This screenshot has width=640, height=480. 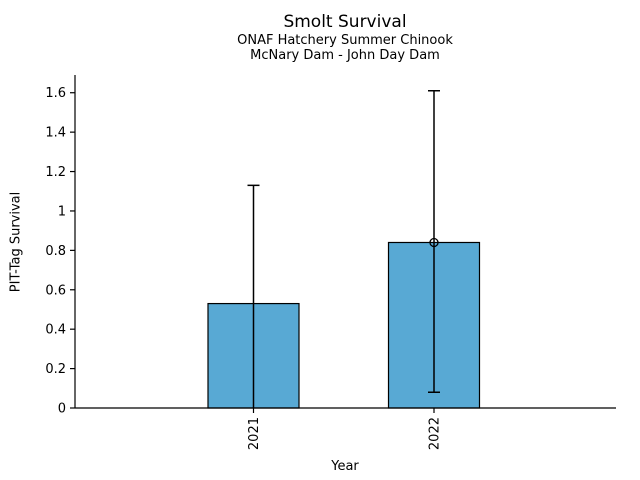 I want to click on y-tick-label: 0.4, so click(x=55, y=330).